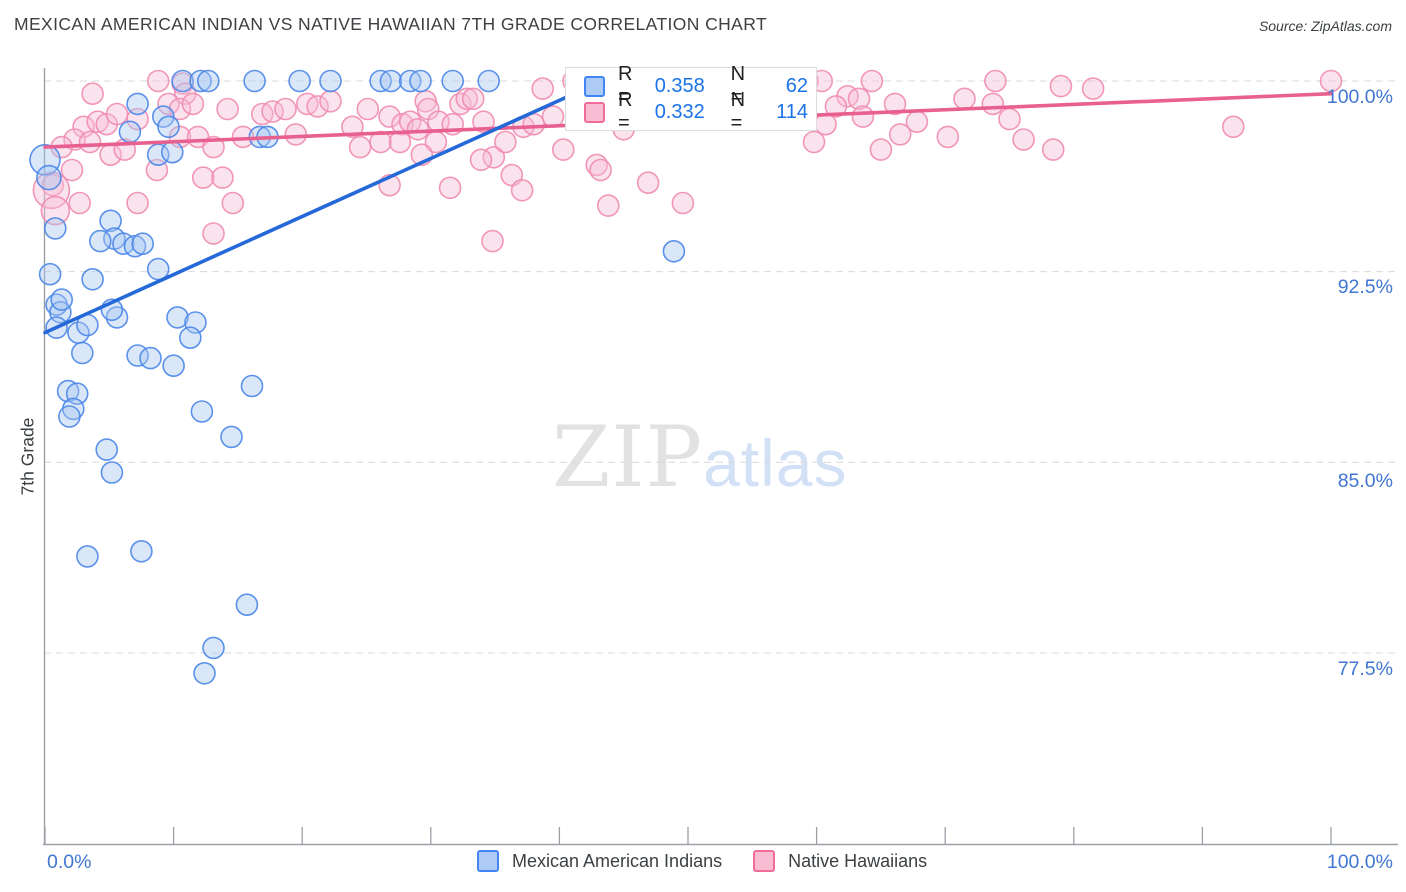  Describe the element at coordinates (1325, 26) in the screenshot. I see `source-link: Source: ZipAtlas.com` at that location.